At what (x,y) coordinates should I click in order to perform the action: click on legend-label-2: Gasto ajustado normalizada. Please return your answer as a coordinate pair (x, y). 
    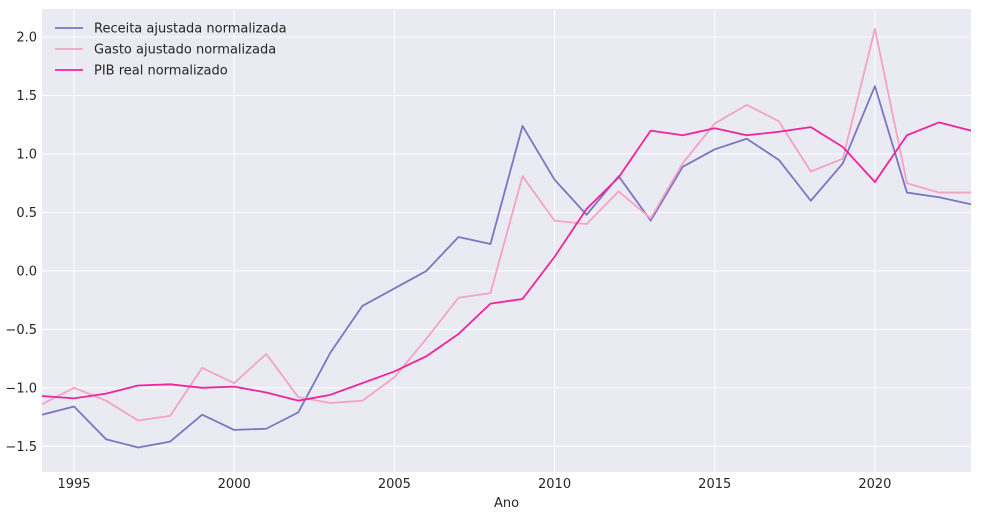
    Looking at the image, I should click on (185, 50).